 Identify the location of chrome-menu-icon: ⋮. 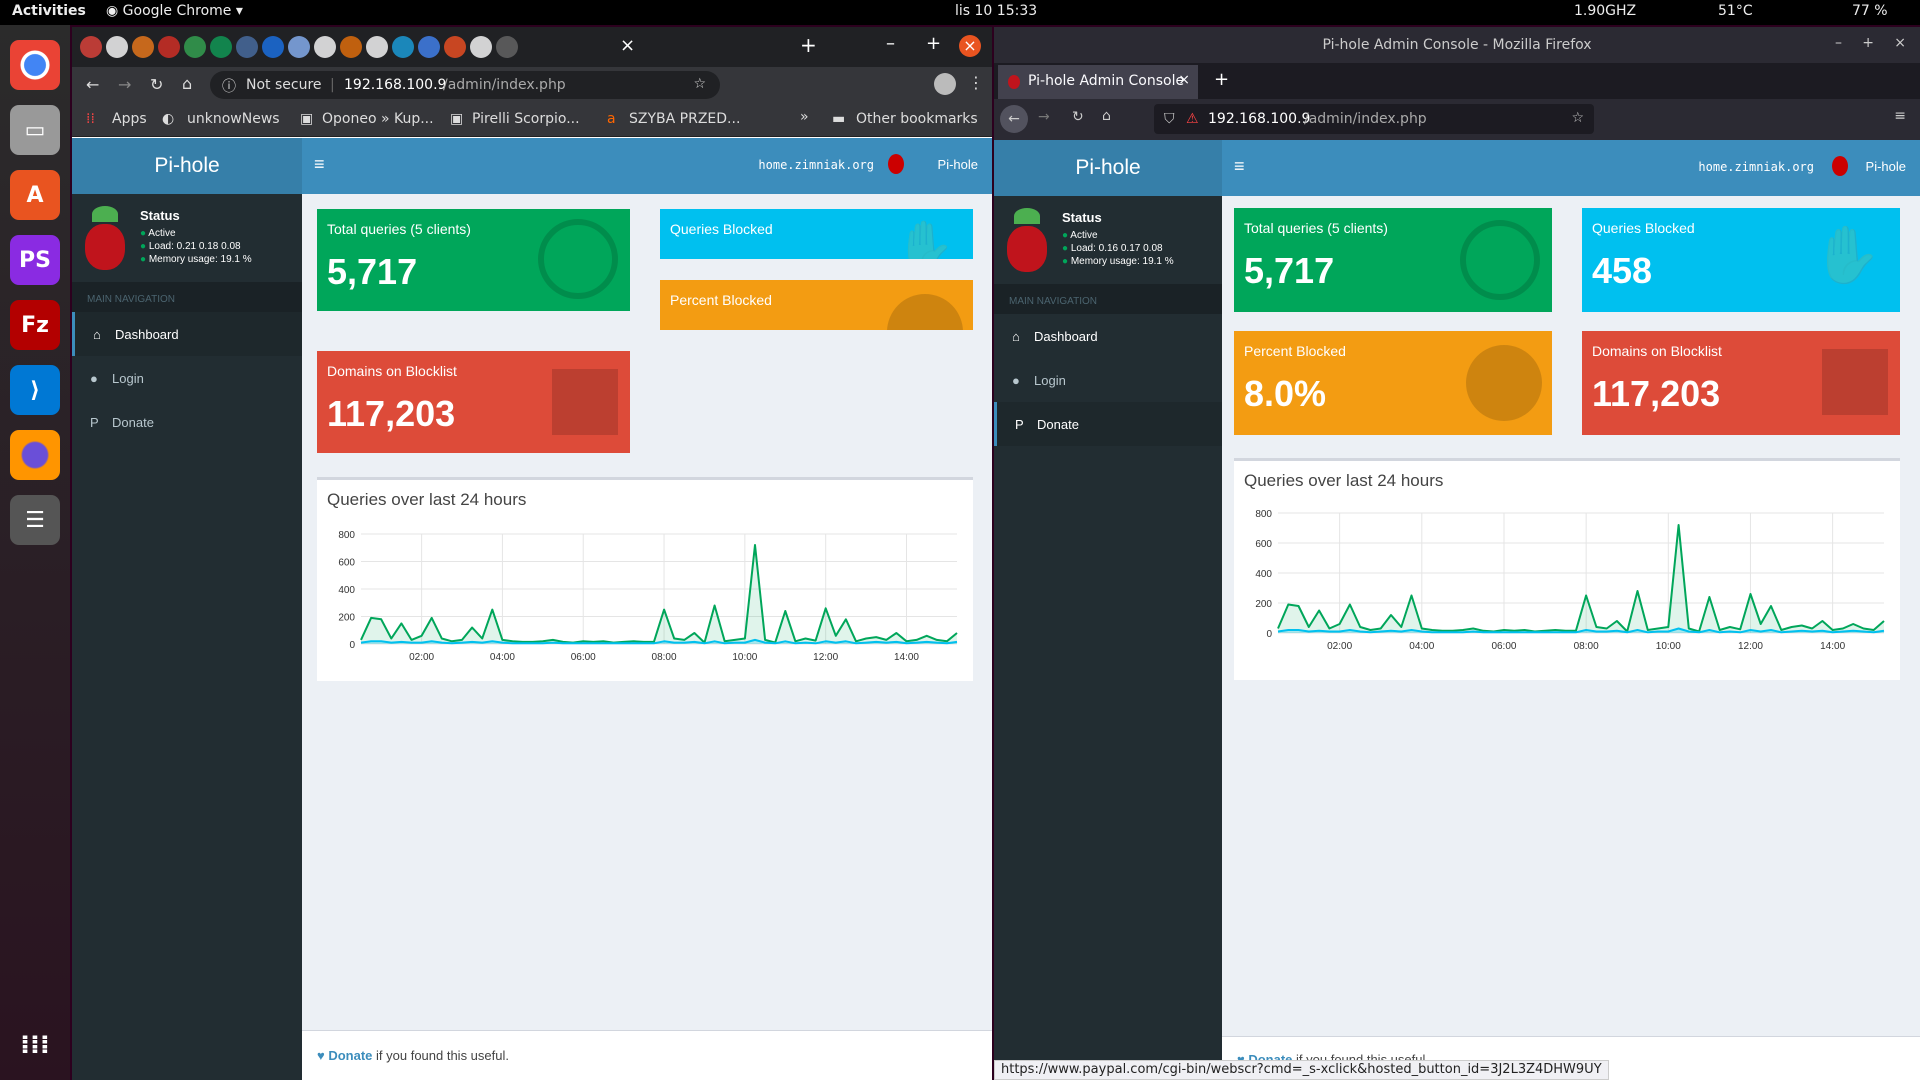
(976, 82).